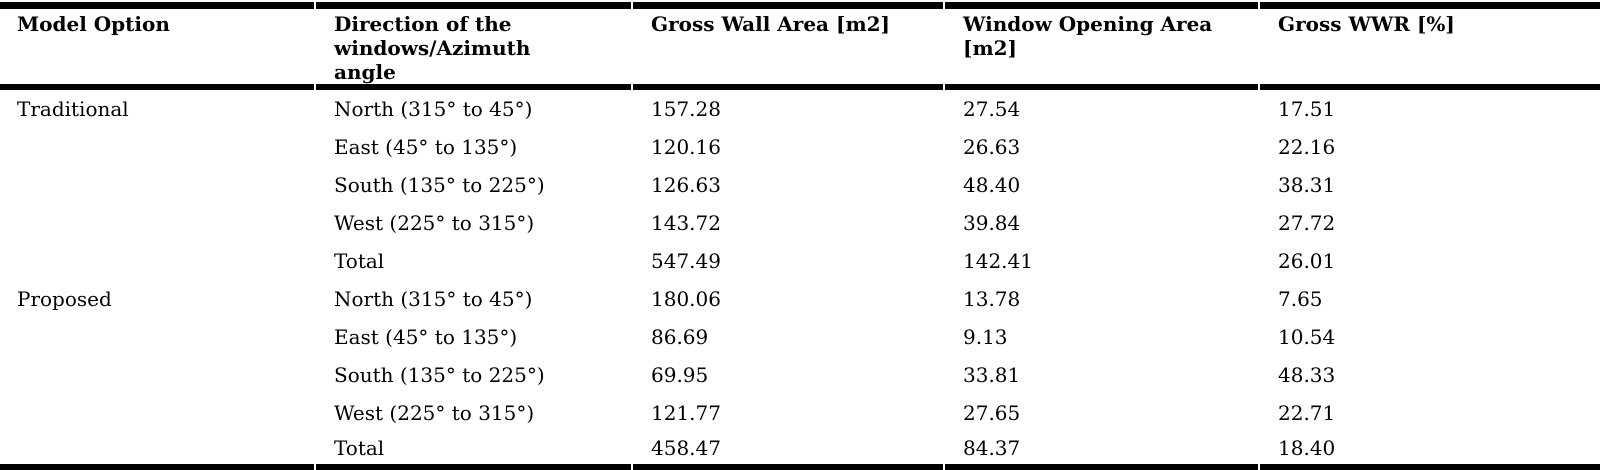  What do you see at coordinates (800, 261) in the screenshot?
I see `table-row: Total 547.49 142.41 26.01` at bounding box center [800, 261].